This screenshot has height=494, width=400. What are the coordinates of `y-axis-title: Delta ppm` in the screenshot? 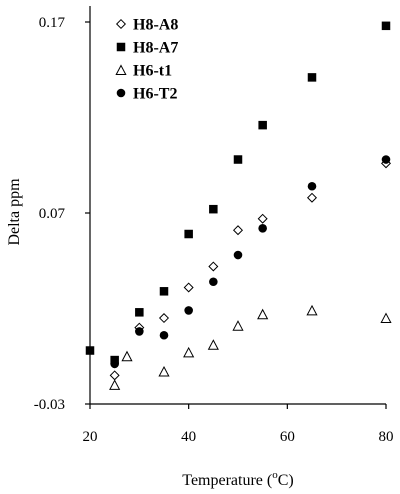 It's located at (14, 212).